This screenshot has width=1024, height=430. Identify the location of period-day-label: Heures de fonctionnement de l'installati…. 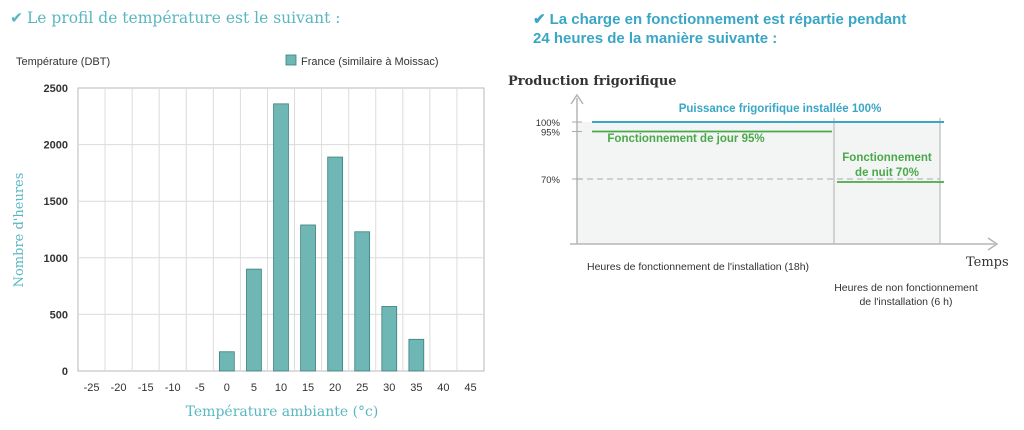
(698, 267).